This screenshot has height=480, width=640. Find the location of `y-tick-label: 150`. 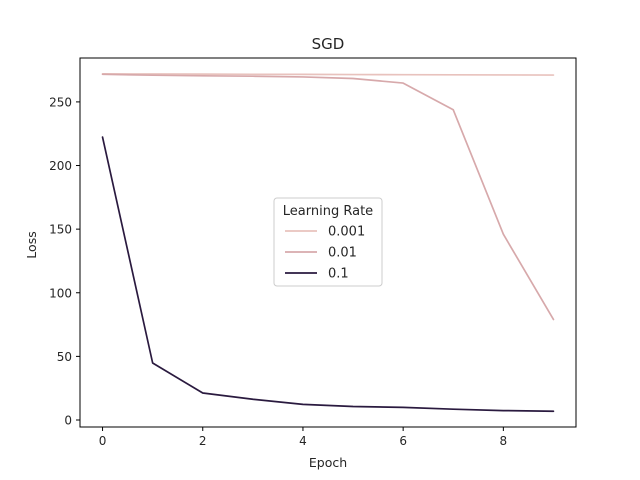

y-tick-label: 150 is located at coordinates (60, 230).